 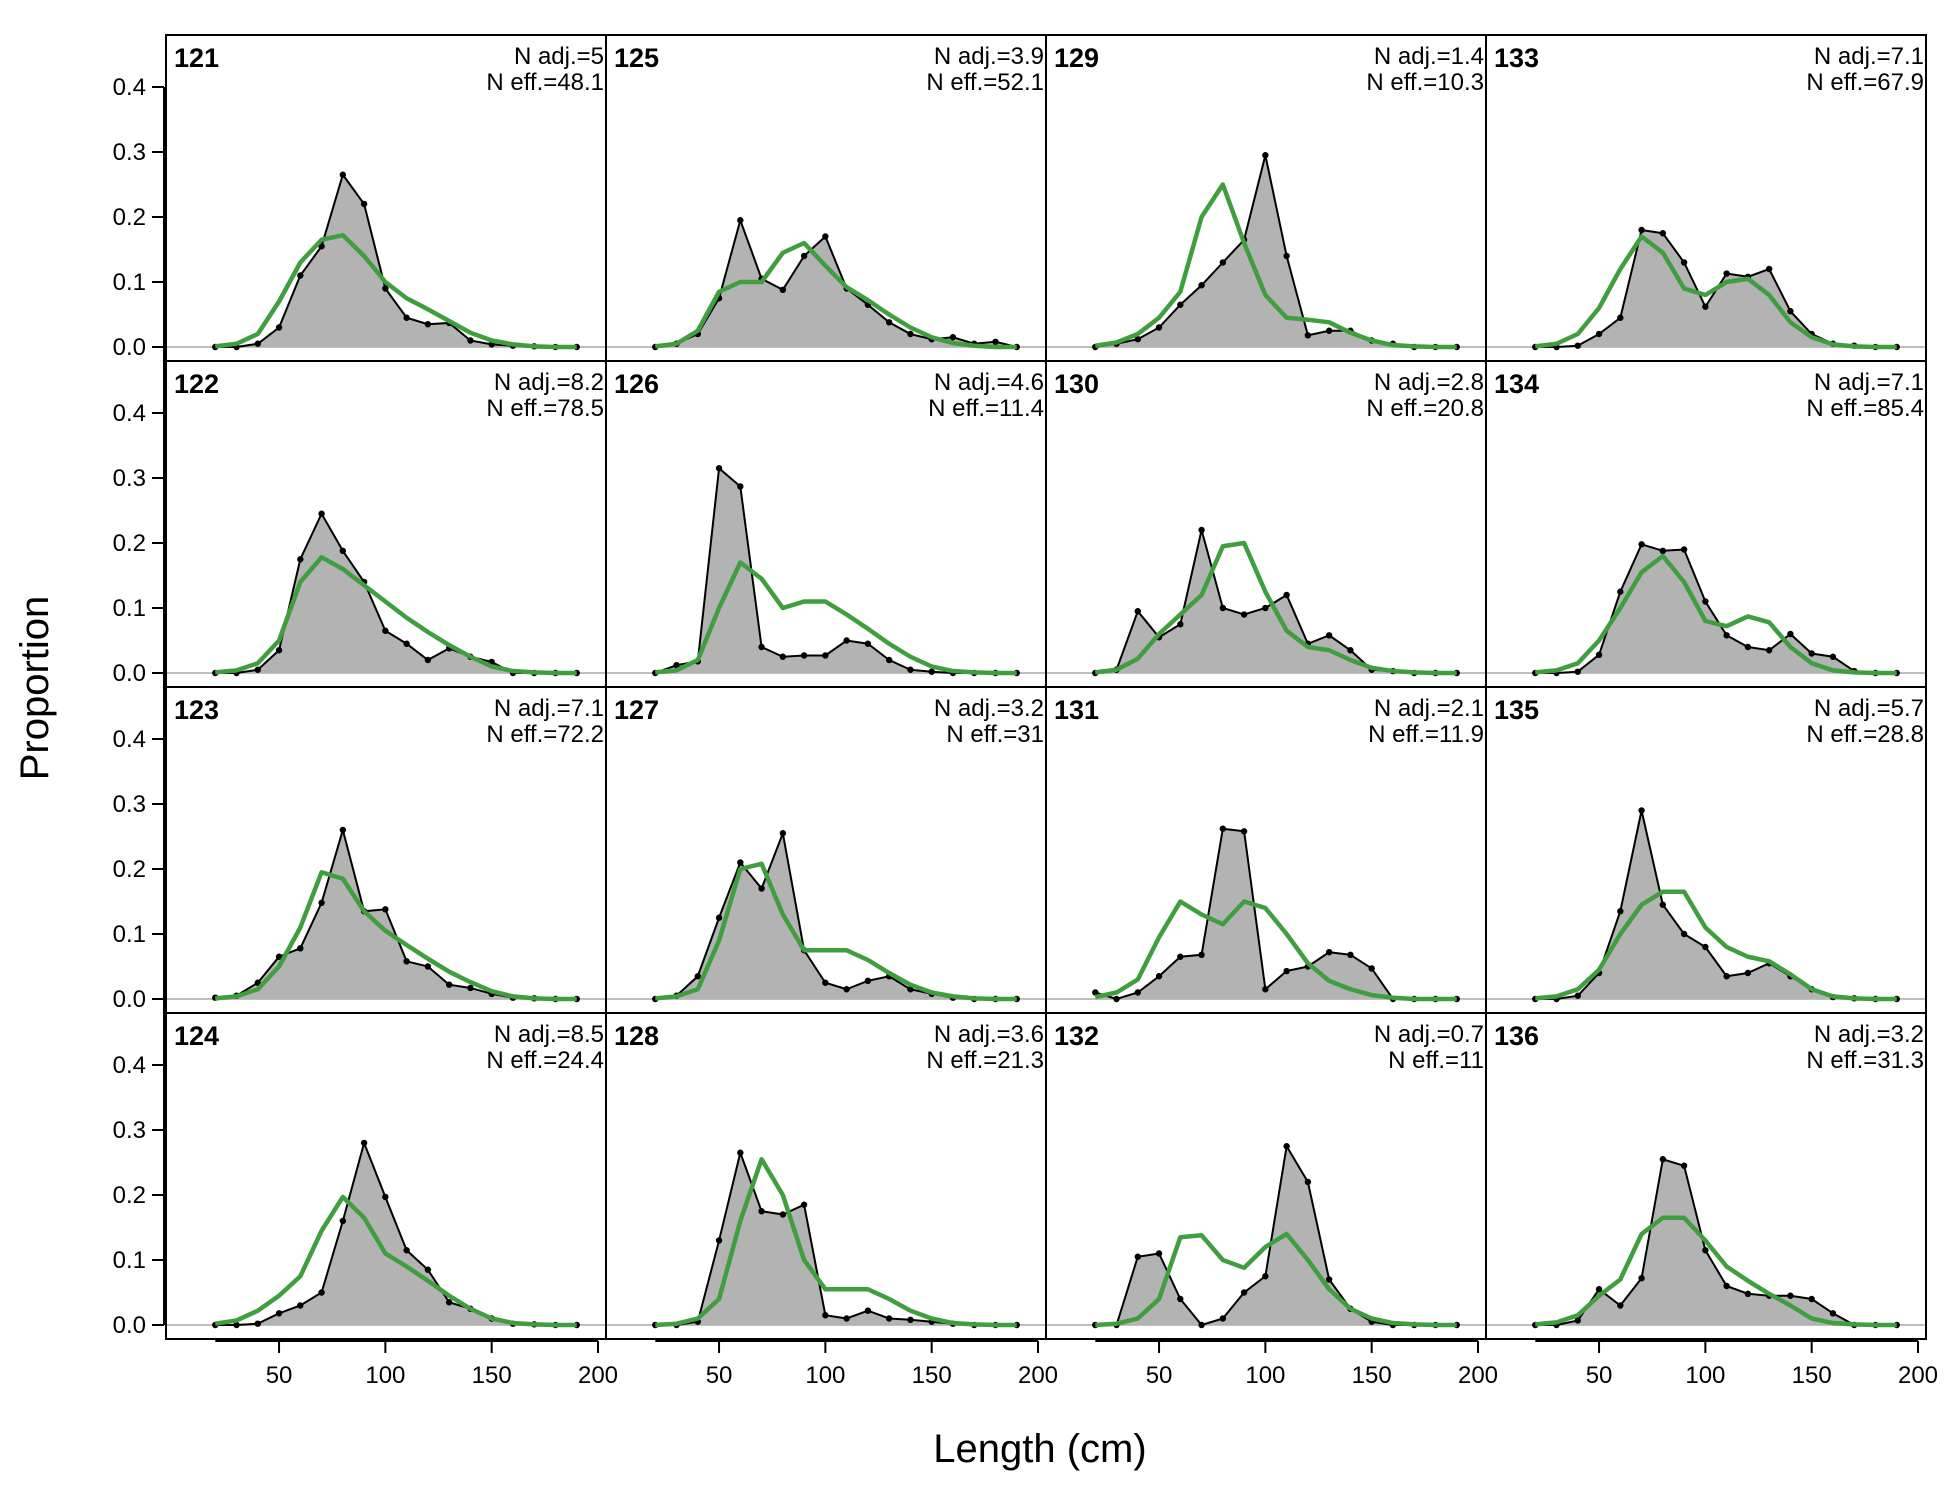 What do you see at coordinates (1076, 710) in the screenshot?
I see `panel-id-label: 131` at bounding box center [1076, 710].